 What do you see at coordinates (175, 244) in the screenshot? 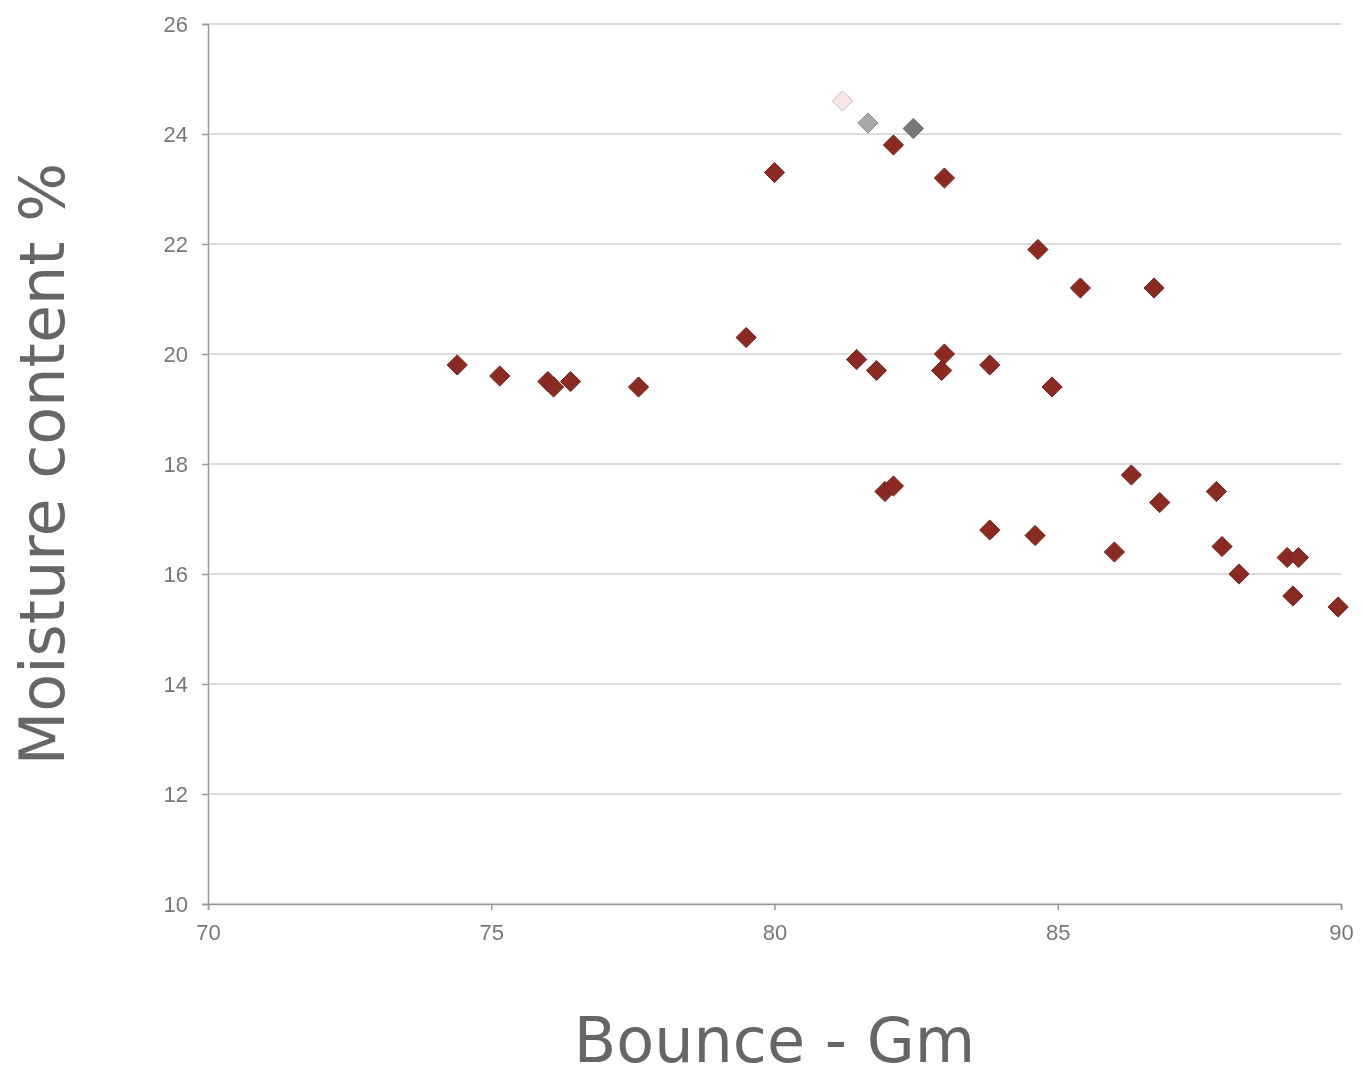
I see `y-tick-label: 22` at bounding box center [175, 244].